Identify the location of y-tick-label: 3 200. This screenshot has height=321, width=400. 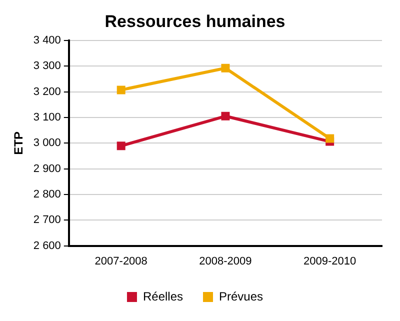
(47, 92).